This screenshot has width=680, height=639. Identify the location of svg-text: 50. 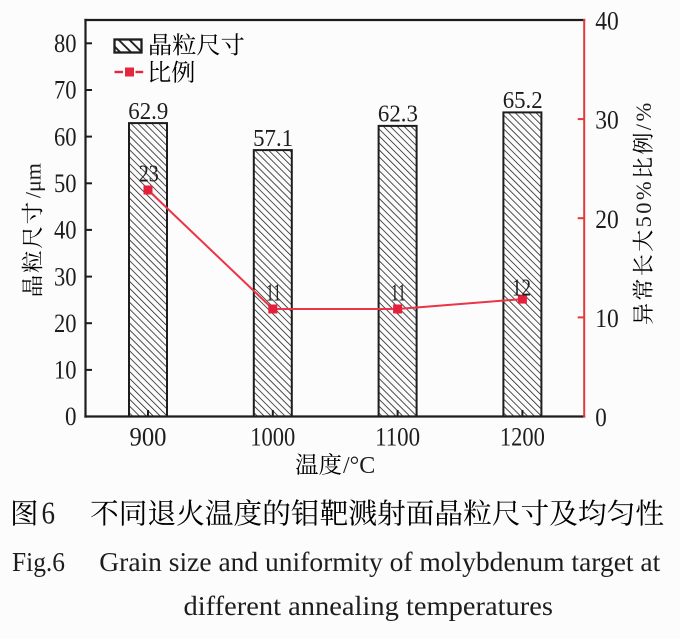
(65, 183).